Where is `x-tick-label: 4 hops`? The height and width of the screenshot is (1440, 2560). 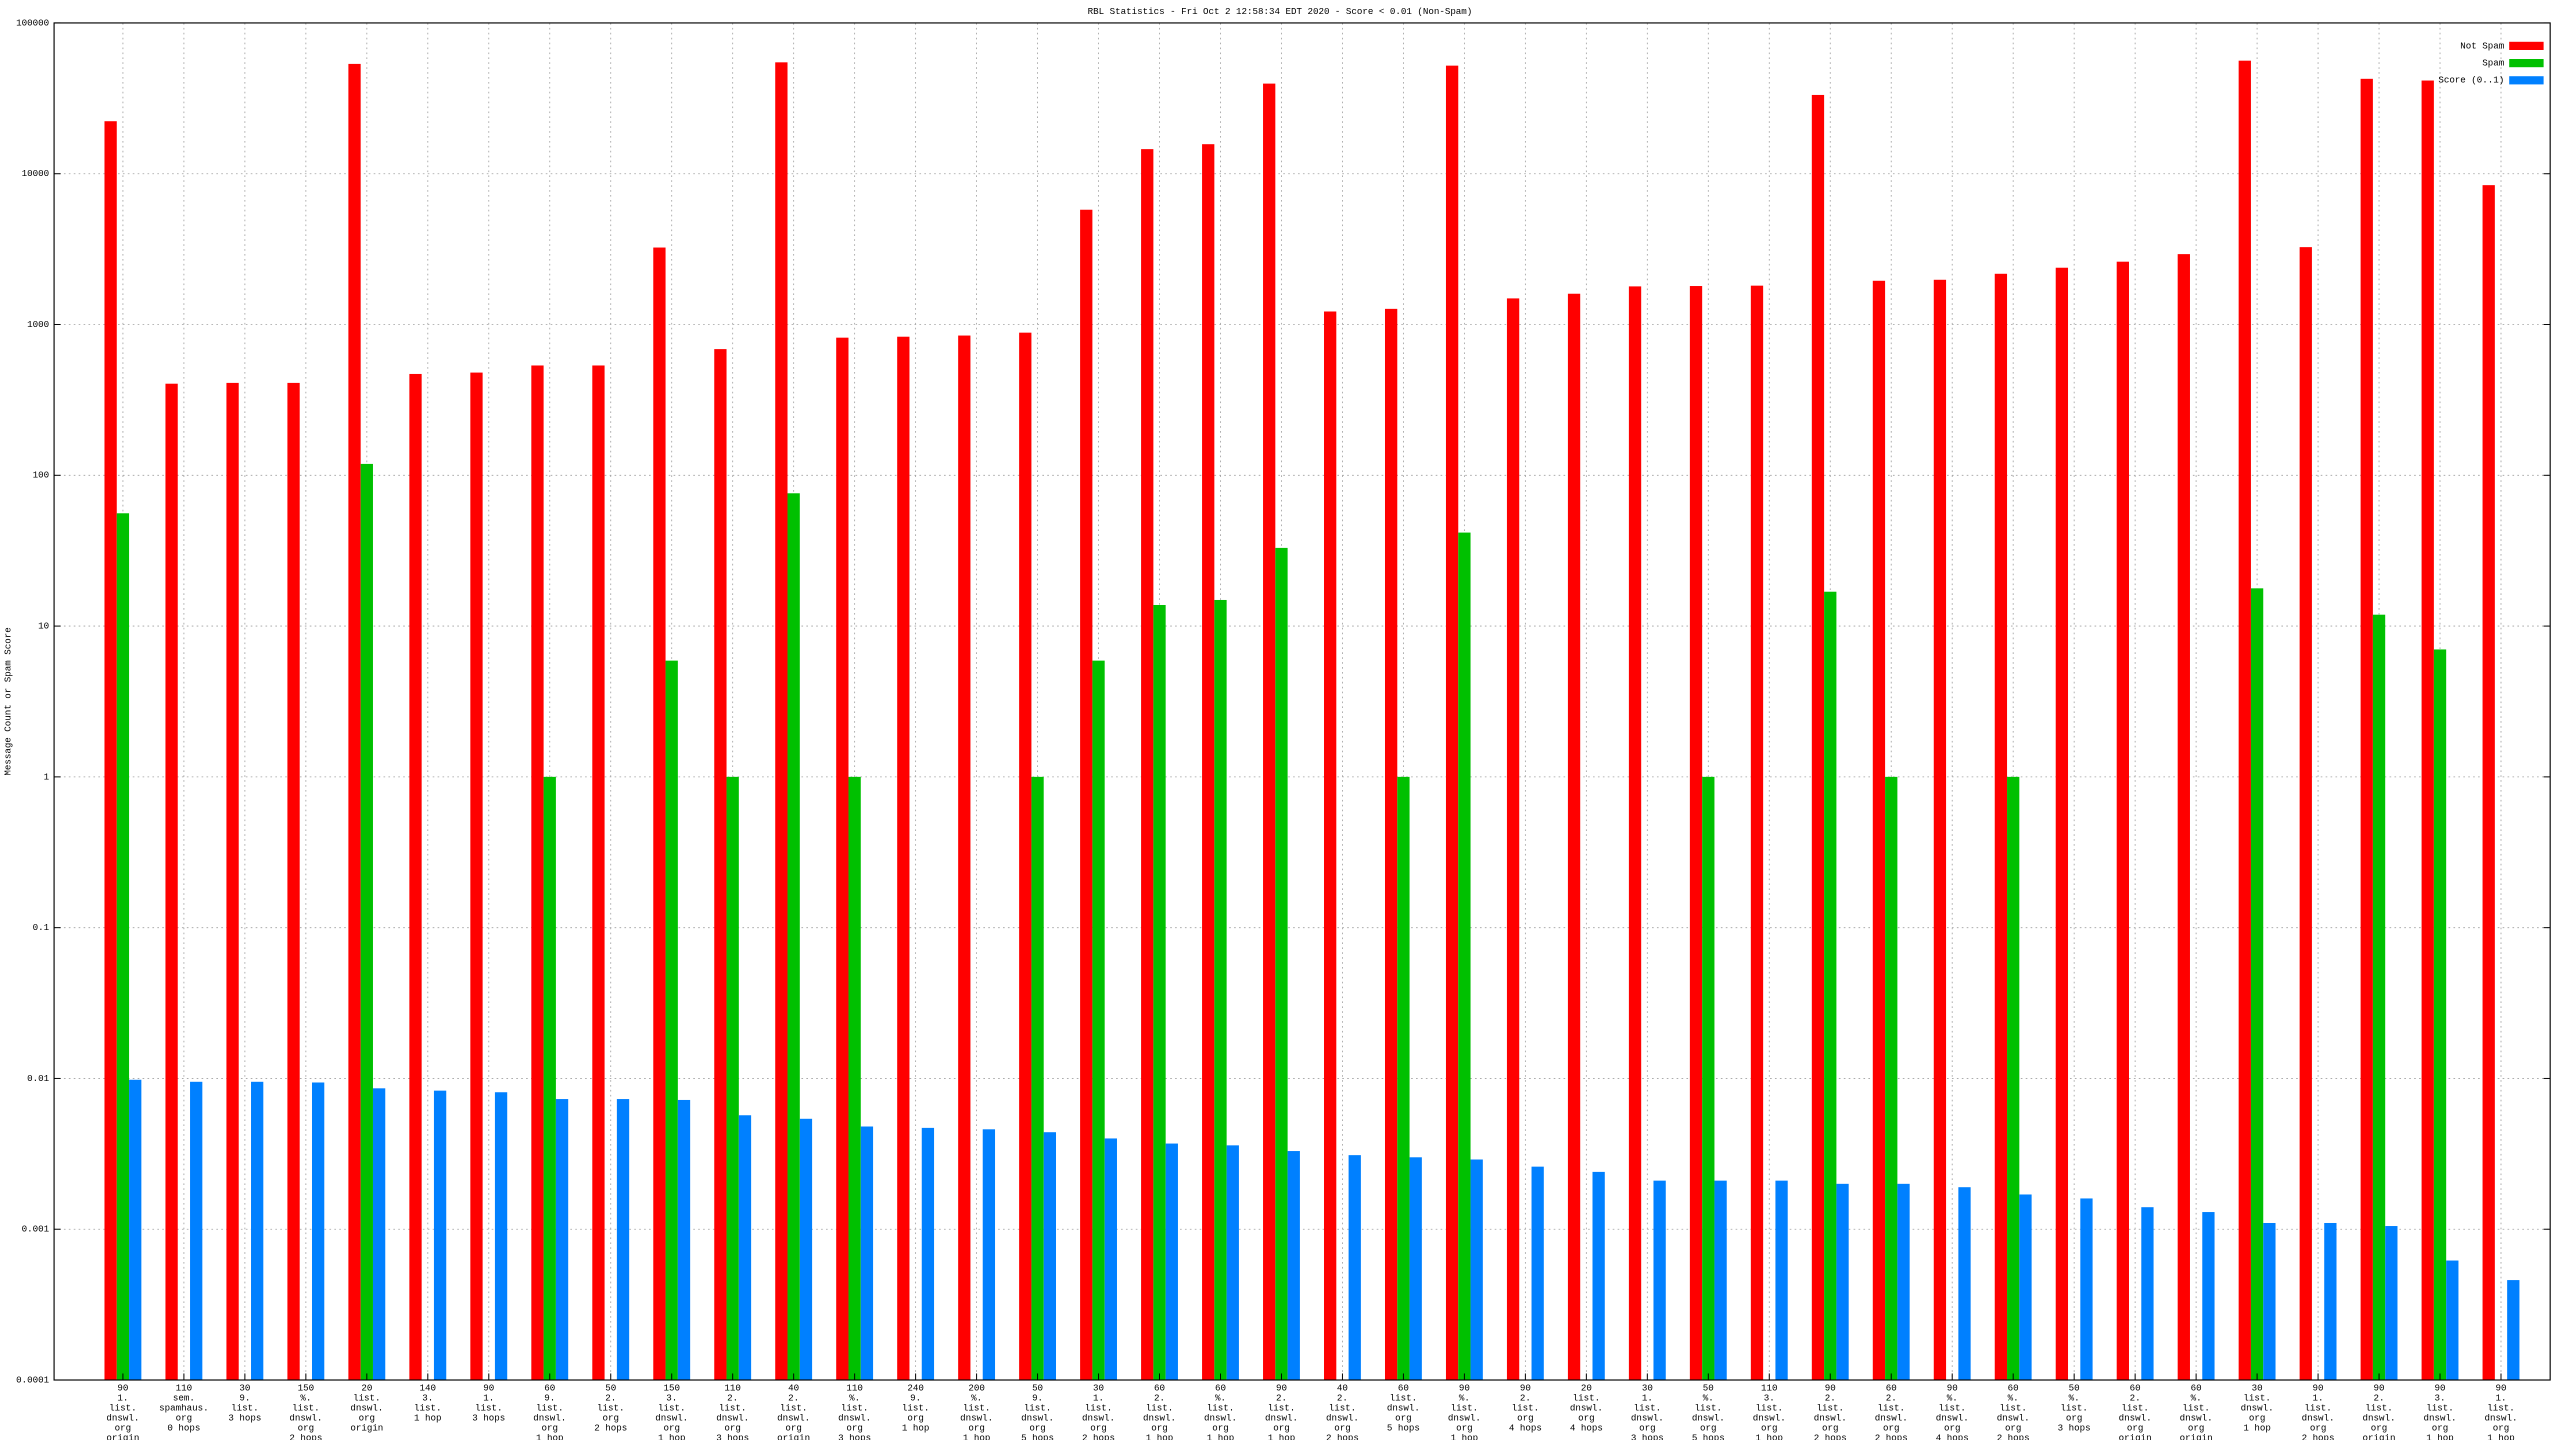 x-tick-label: 4 hops is located at coordinates (1525, 1428).